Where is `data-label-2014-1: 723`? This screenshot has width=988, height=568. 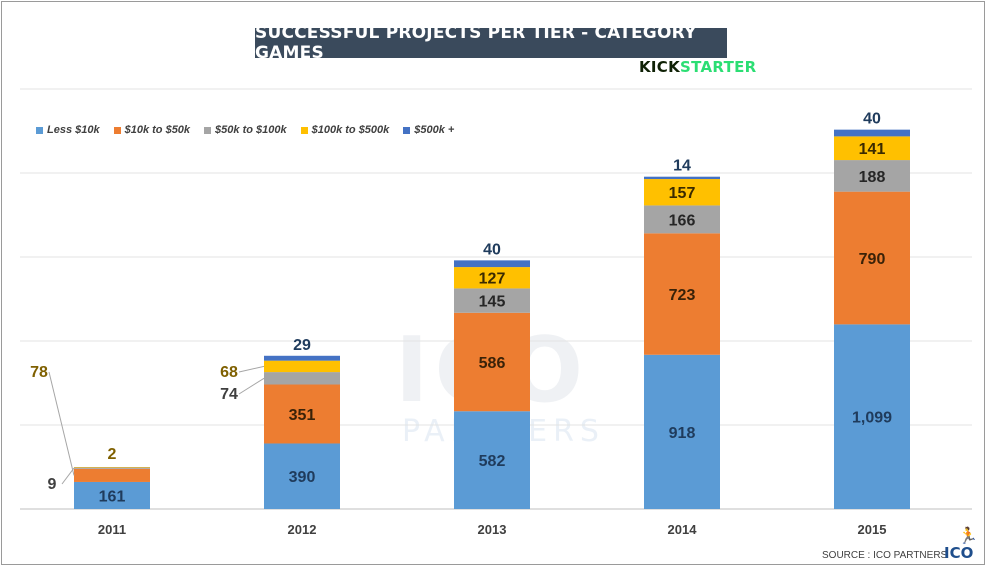
data-label-2014-1: 723 is located at coordinates (682, 295).